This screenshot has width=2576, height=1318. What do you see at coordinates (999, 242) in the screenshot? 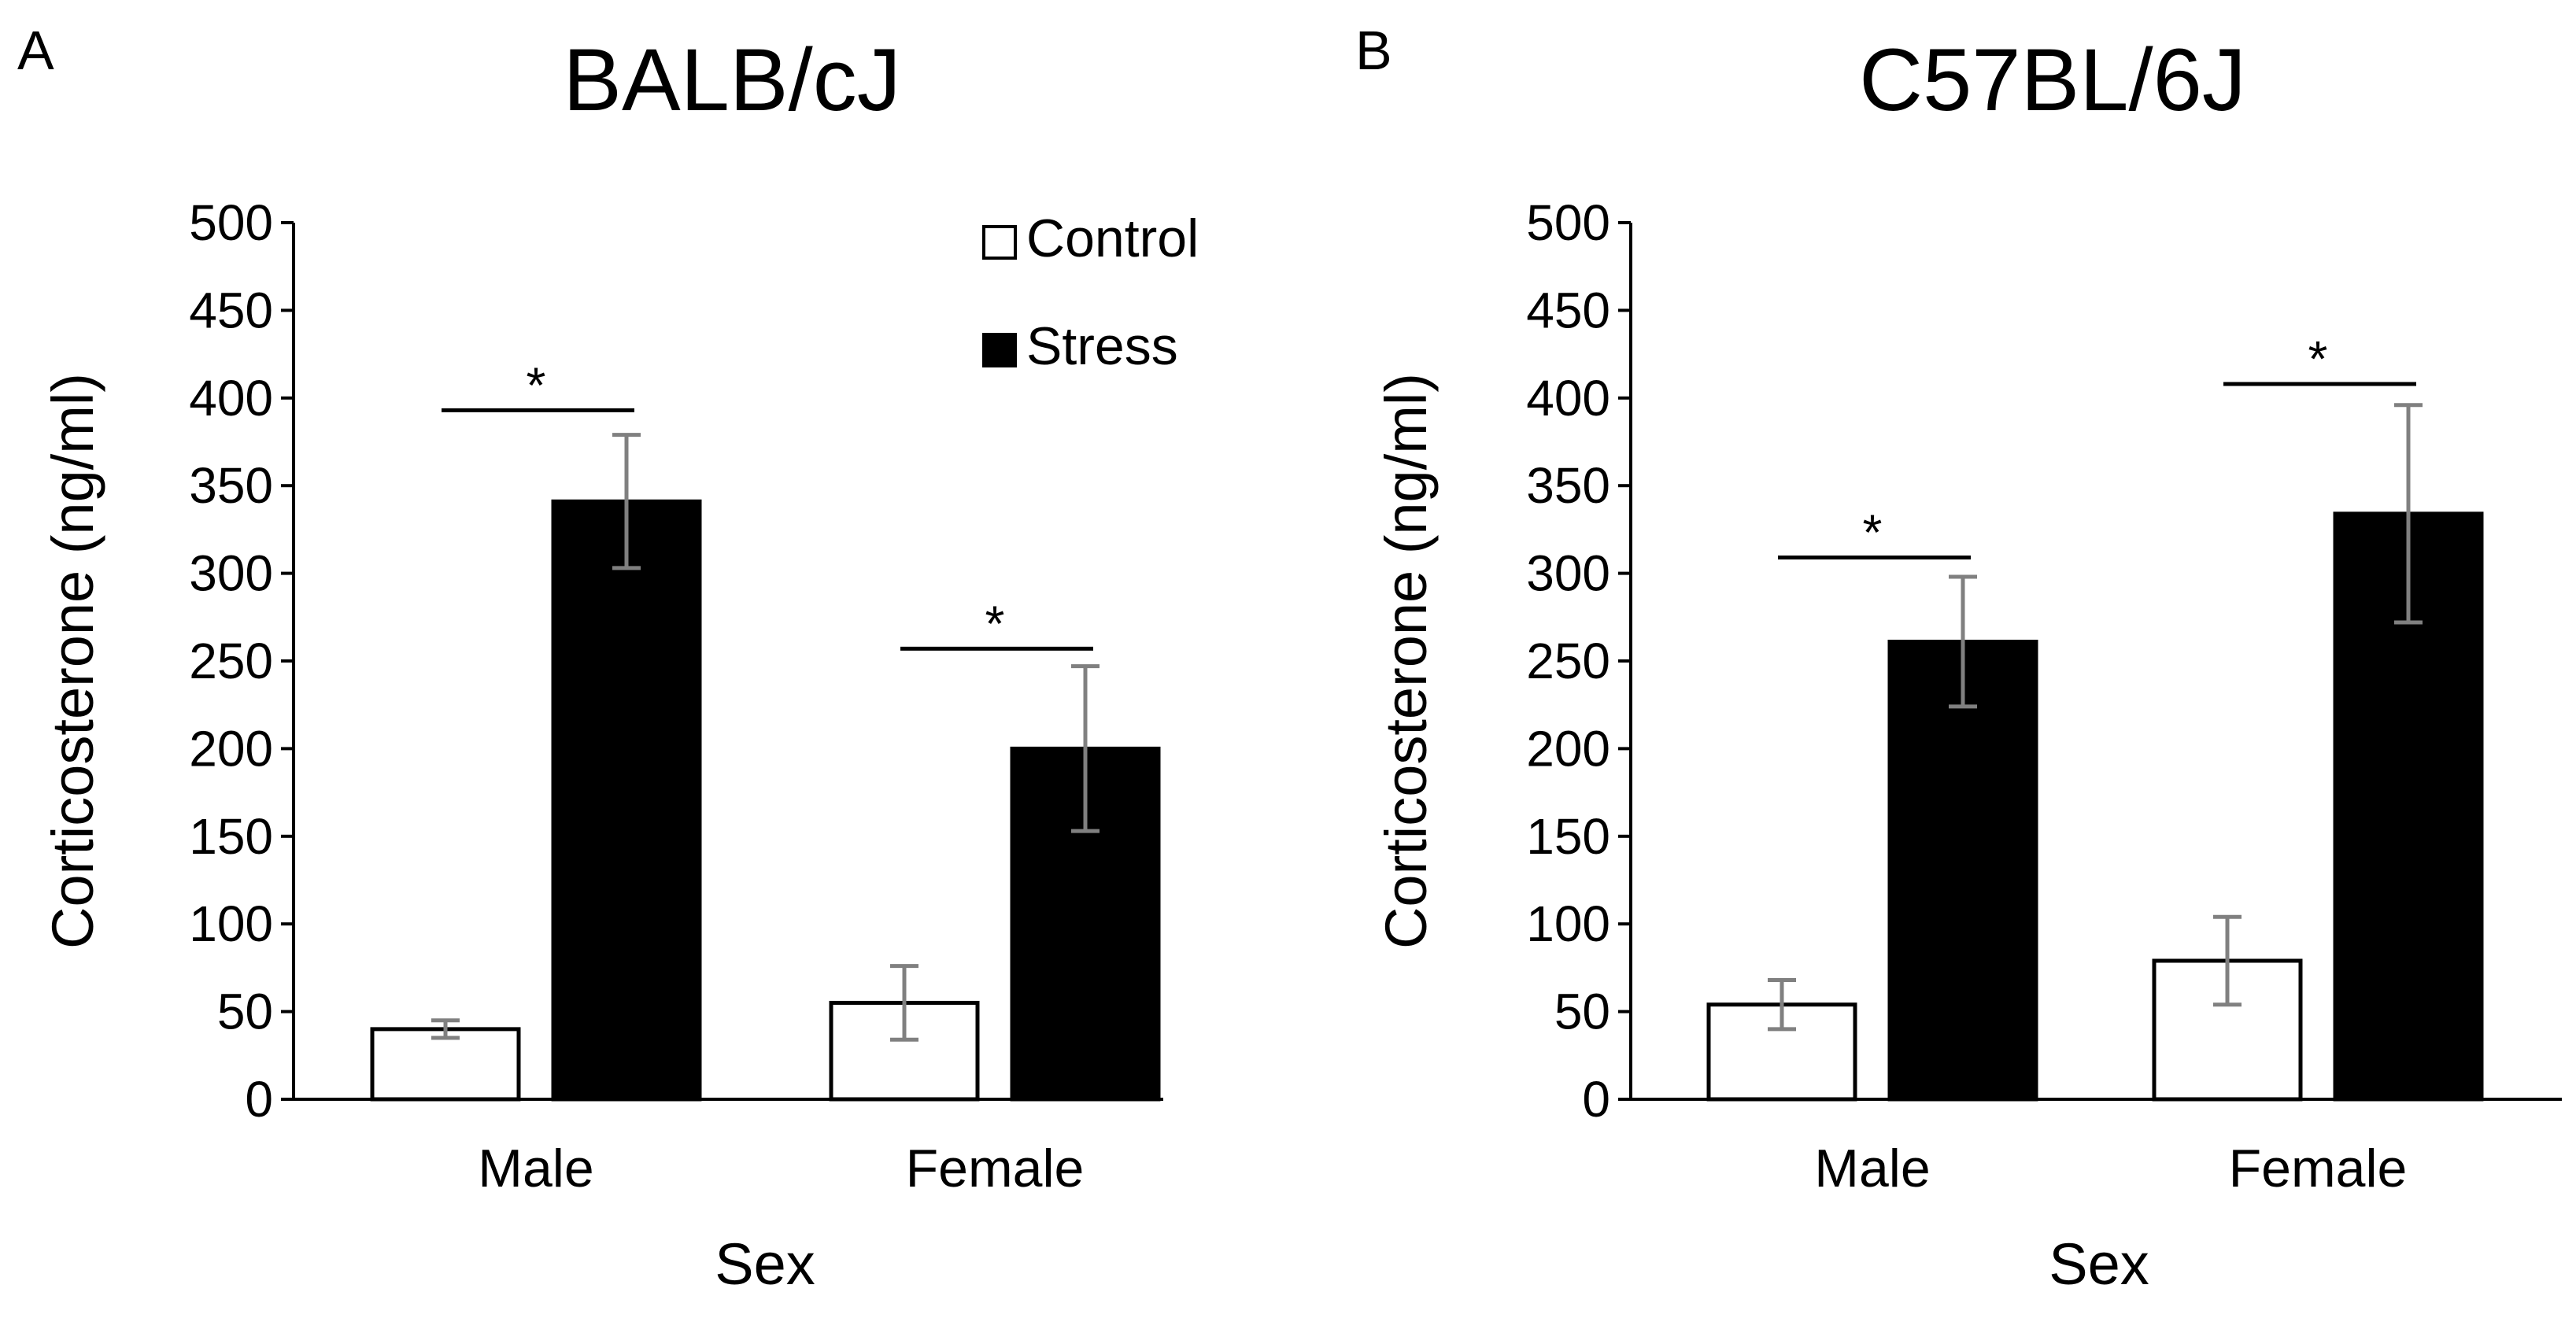
I see `legend-swatch-control` at bounding box center [999, 242].